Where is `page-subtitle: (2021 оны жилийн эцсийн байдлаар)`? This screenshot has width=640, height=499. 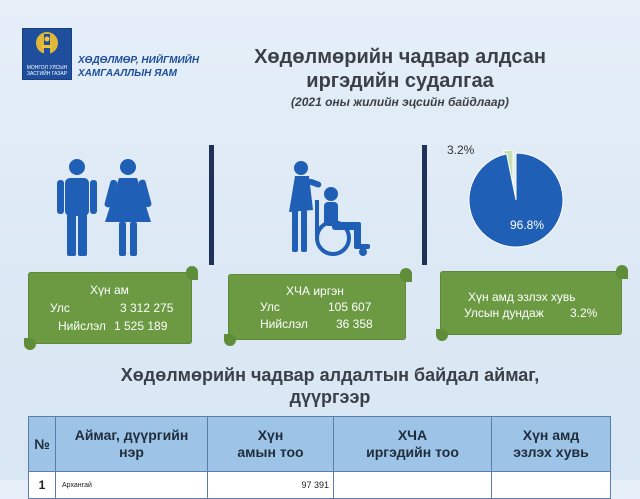 page-subtitle: (2021 оны жилийн эцсийн байдлаар) is located at coordinates (400, 102).